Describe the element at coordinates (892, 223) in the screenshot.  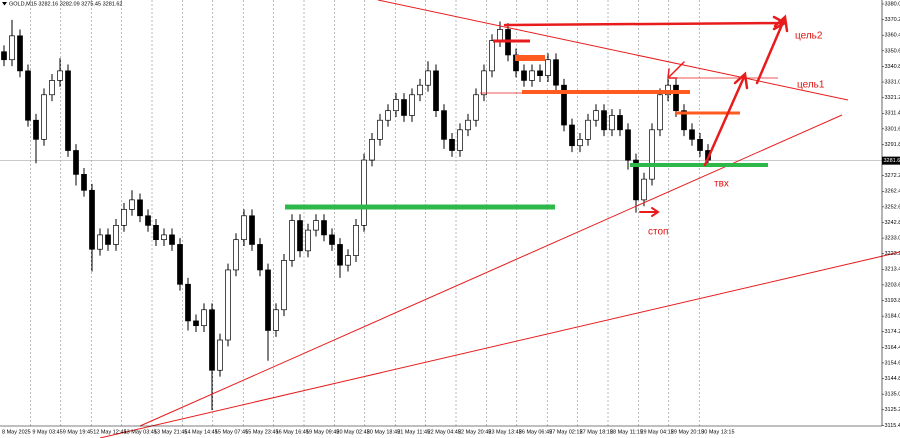
I see `y-tick-label: 3242.80` at that location.